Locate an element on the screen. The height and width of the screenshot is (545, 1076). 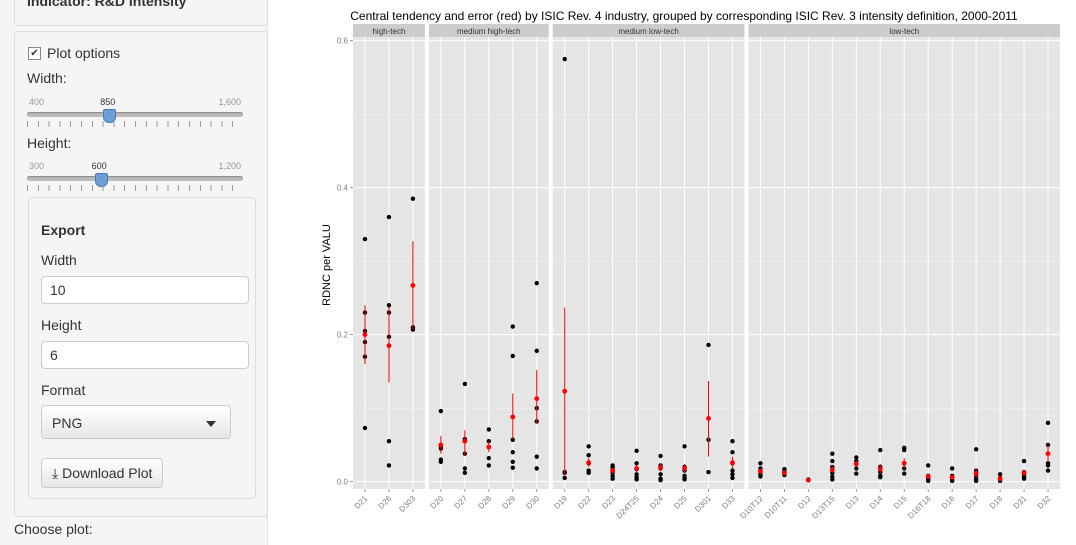
export-height-label: Height is located at coordinates (61, 325).